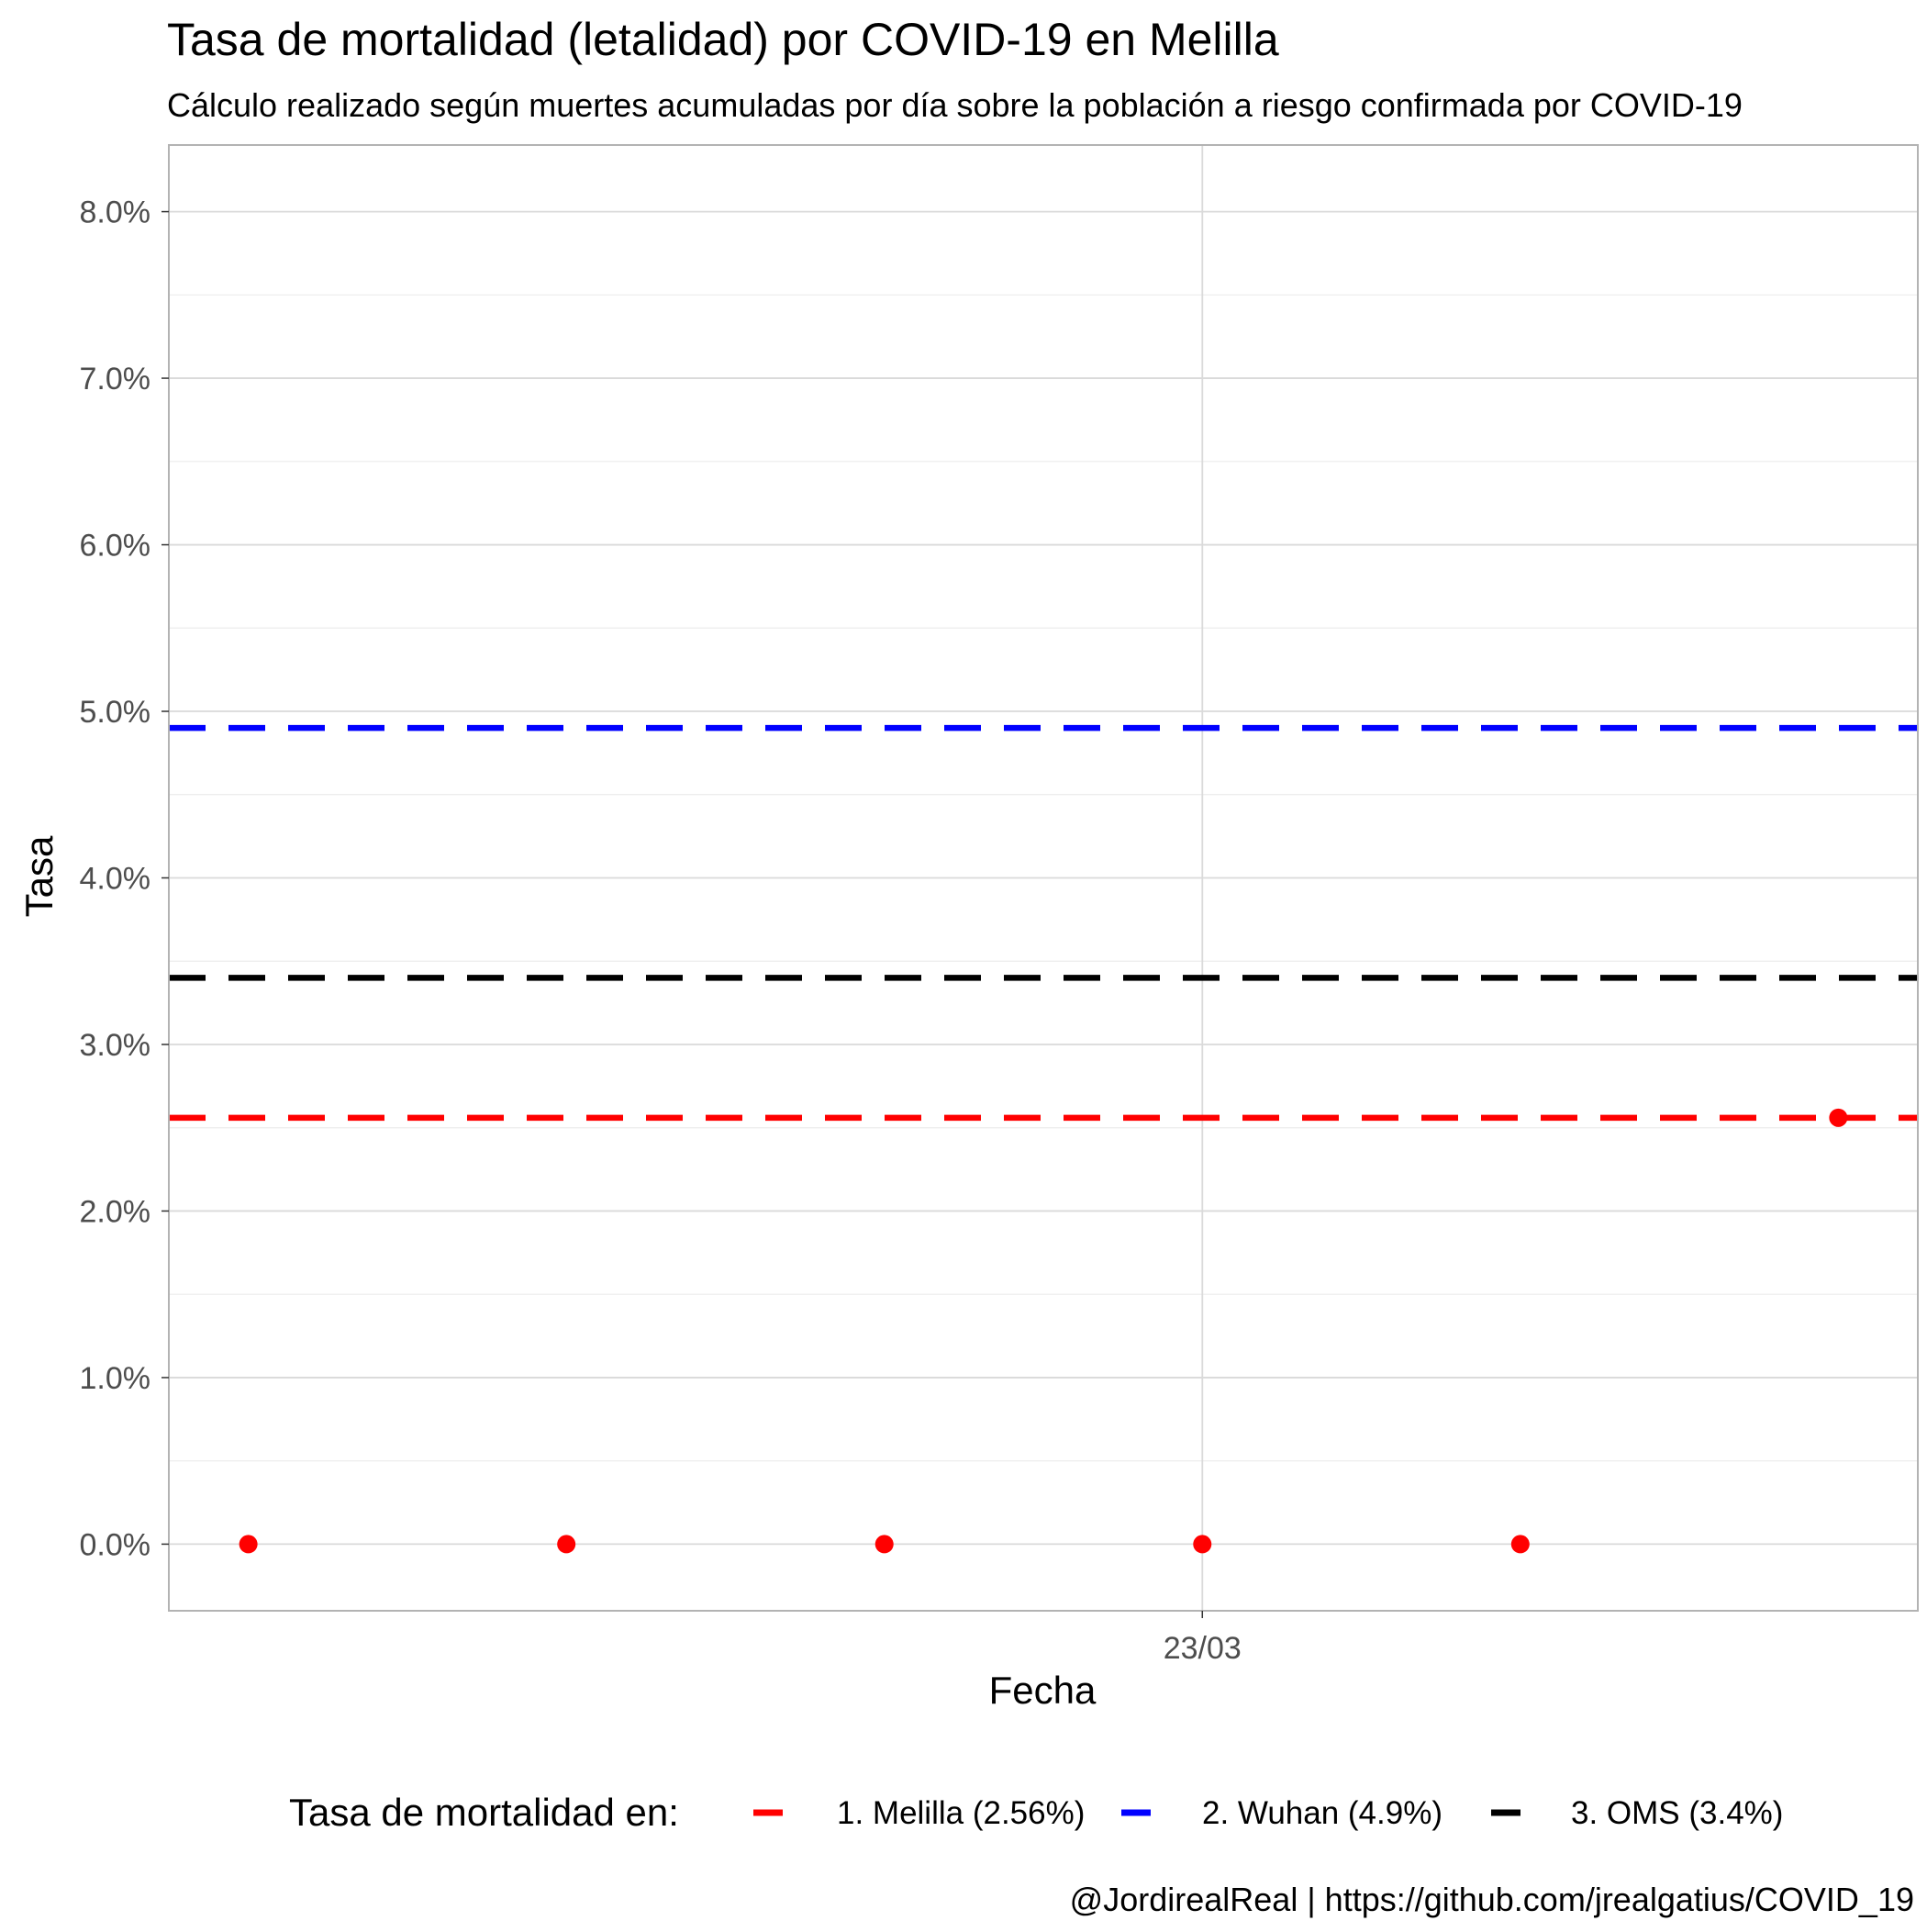  I want to click on y-tick-label: 0.0%, so click(115, 1544).